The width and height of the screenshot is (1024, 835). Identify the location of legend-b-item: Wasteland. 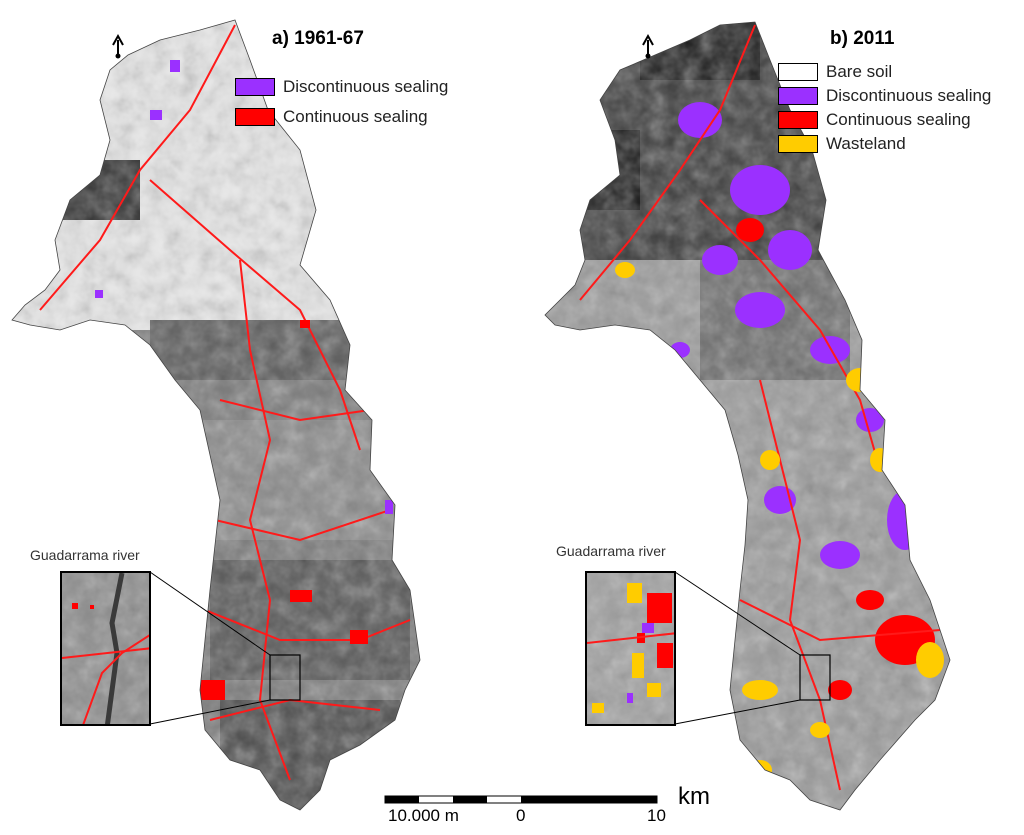
(842, 144).